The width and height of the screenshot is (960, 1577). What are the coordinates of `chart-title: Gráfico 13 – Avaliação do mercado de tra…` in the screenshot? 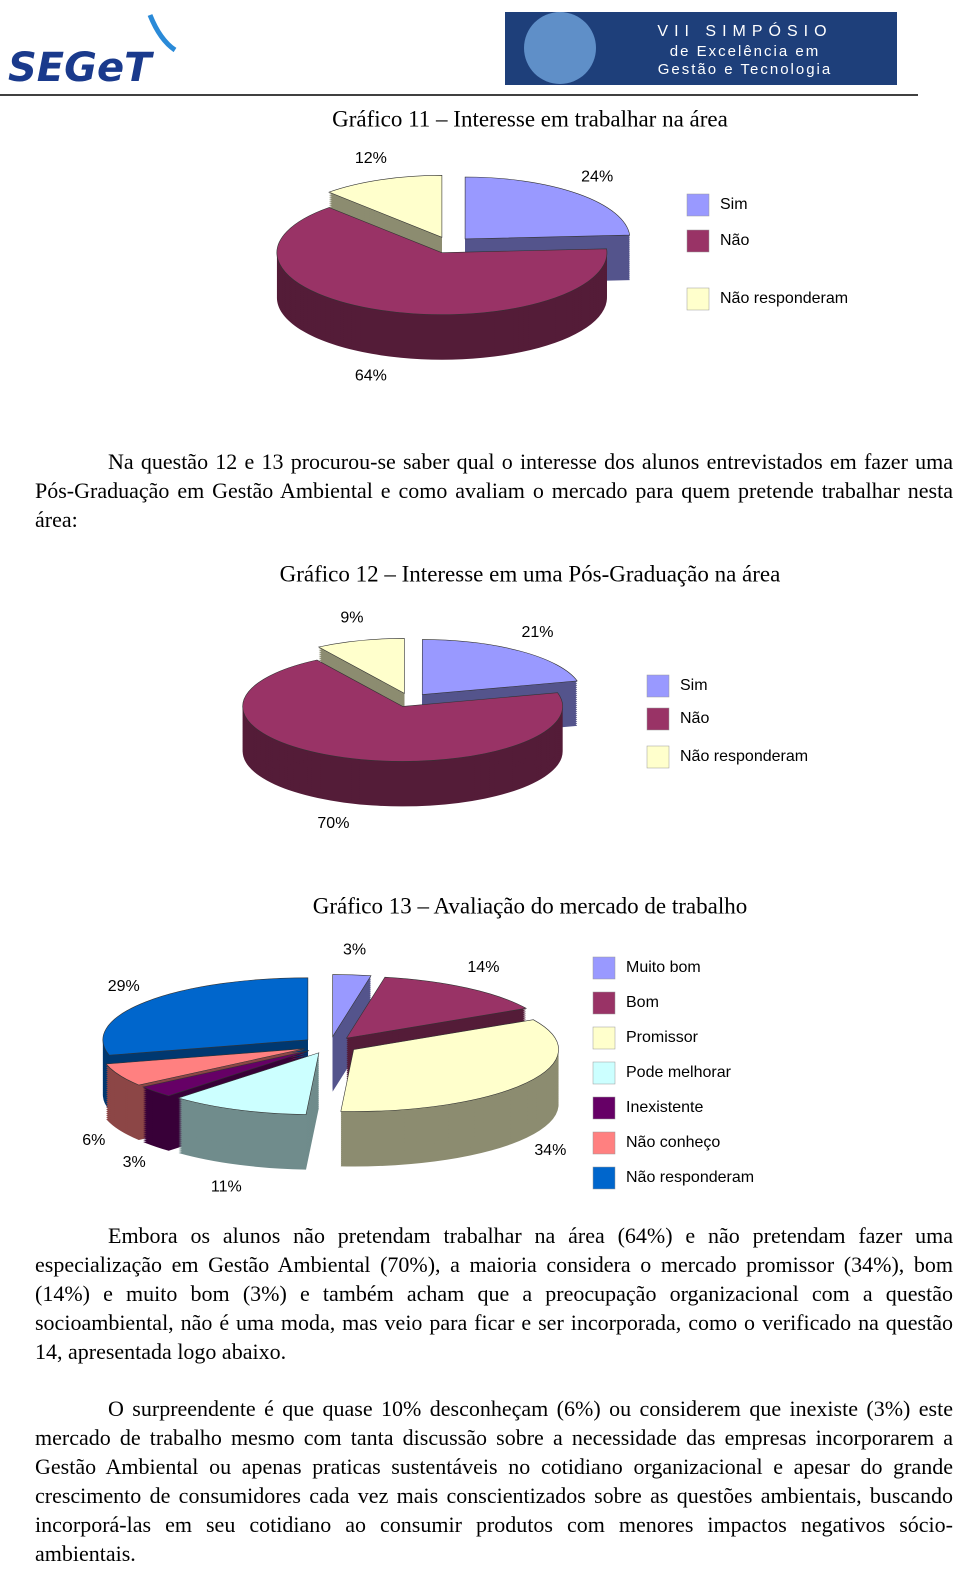 It's located at (530, 905).